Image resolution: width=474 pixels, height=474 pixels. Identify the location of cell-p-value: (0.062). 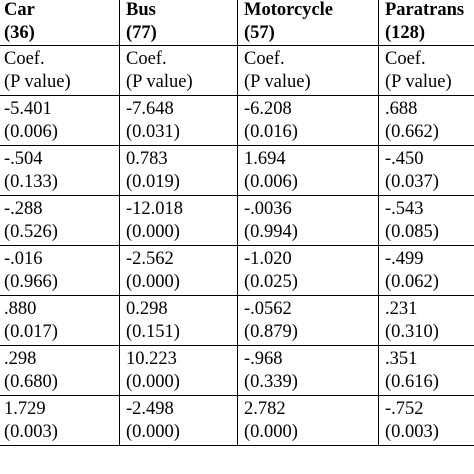
(412, 282).